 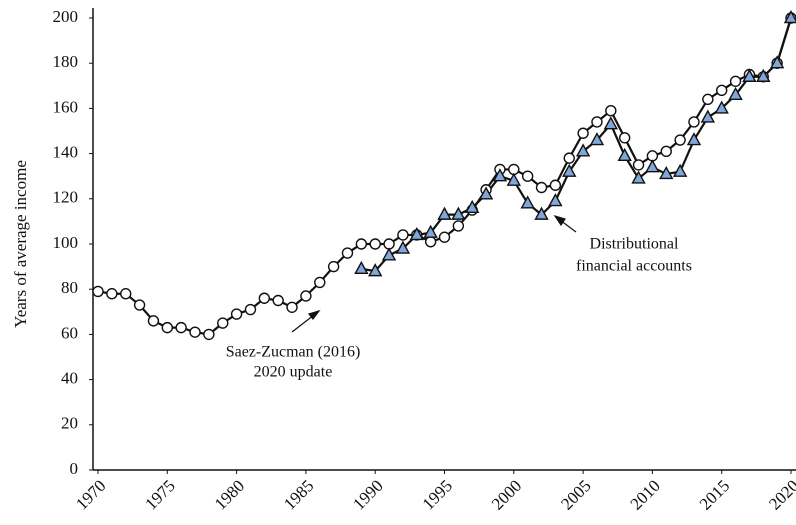 I want to click on annotation: financial accounts, so click(x=634, y=266).